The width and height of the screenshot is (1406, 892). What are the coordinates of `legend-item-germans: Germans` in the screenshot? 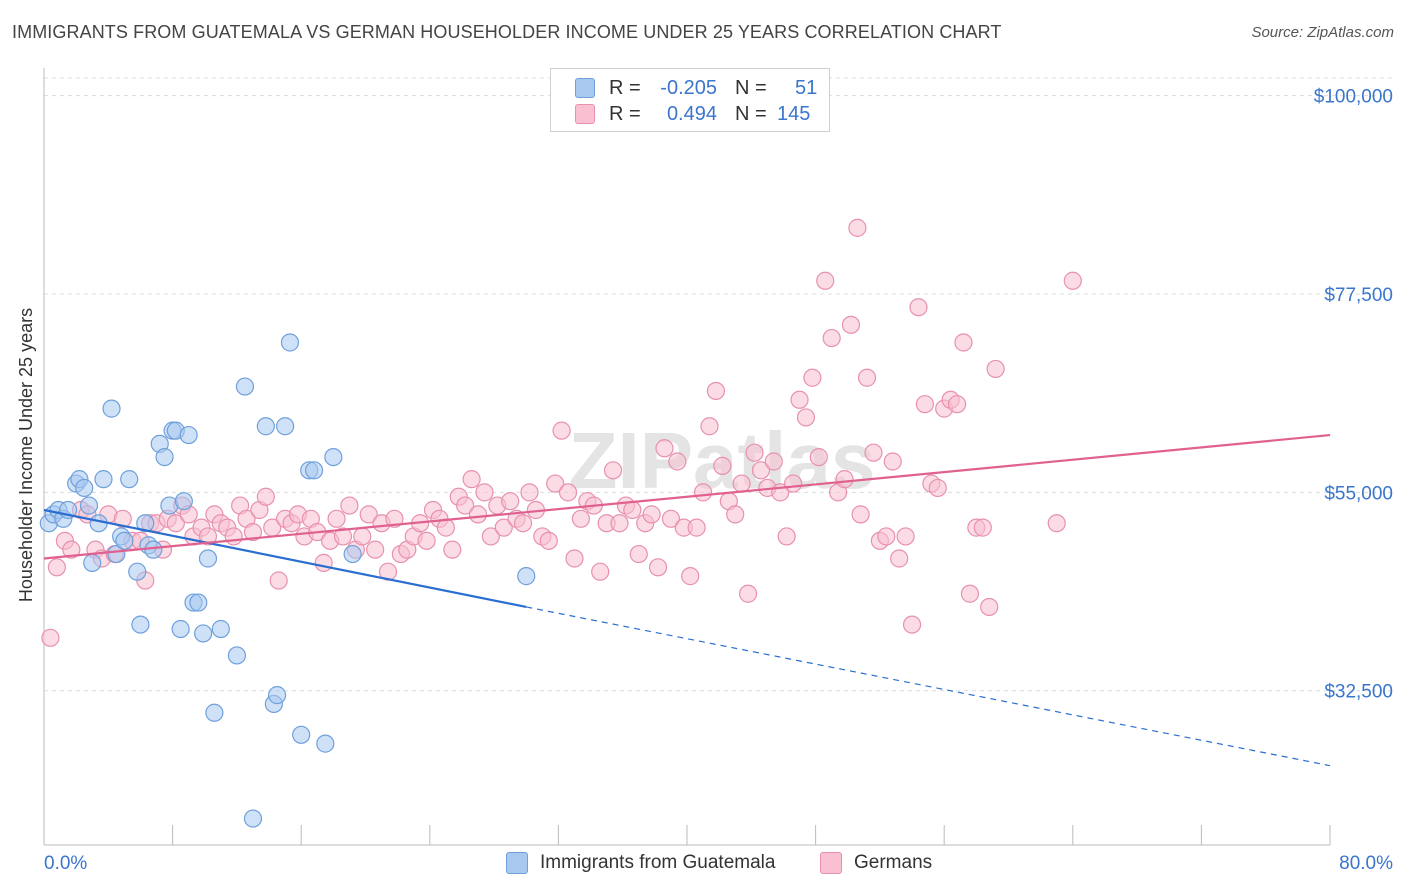 It's located at (876, 863).